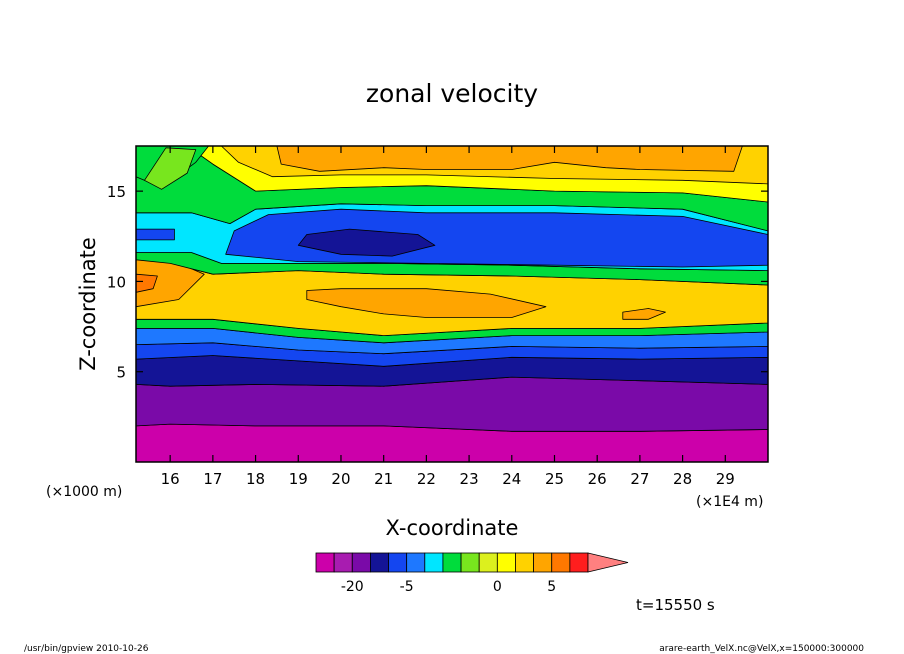 Image resolution: width=904 pixels, height=654 pixels. Describe the element at coordinates (729, 502) in the screenshot. I see `x-axis-unit: (×1E4 m)` at that location.